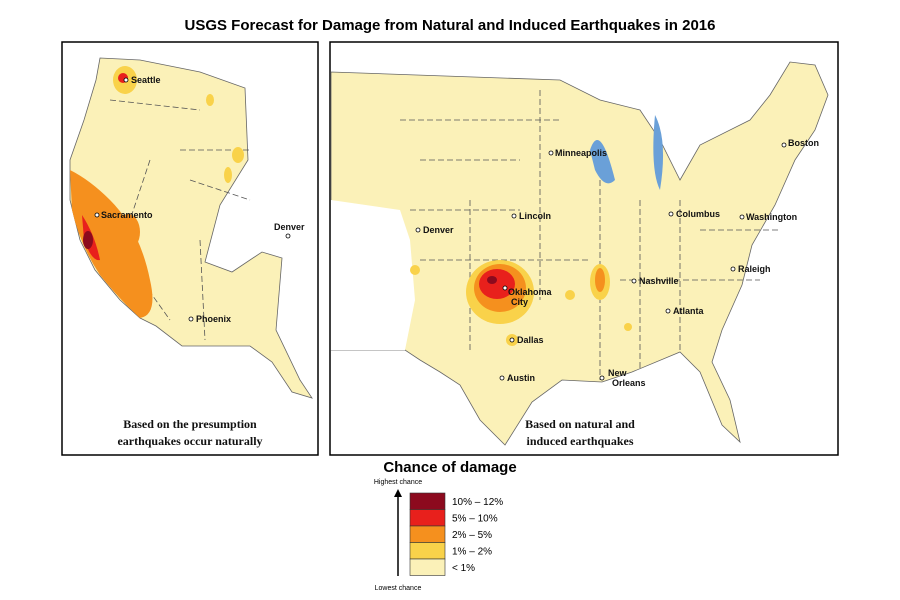 The width and height of the screenshot is (900, 600). I want to click on legend-label: < 1%, so click(463, 568).